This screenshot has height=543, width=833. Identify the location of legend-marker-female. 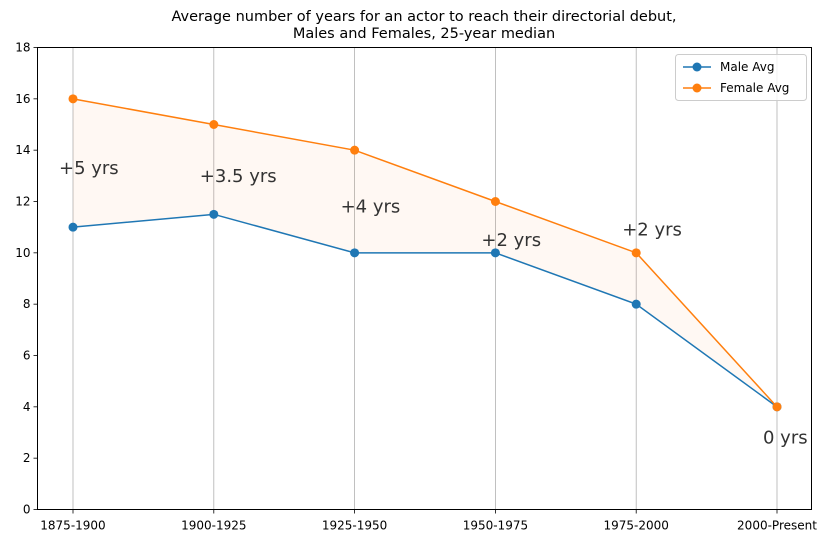
(697, 88).